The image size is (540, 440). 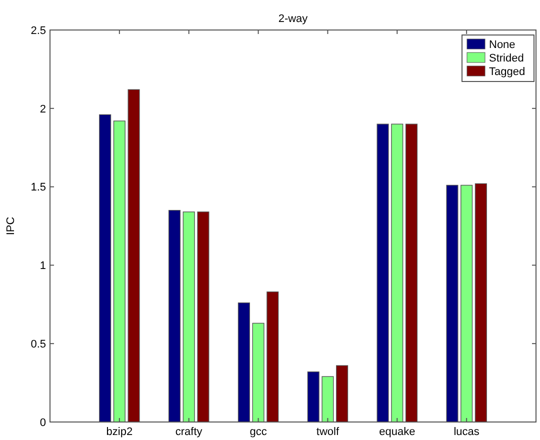 I want to click on x-tick-label: gcc, so click(x=259, y=432).